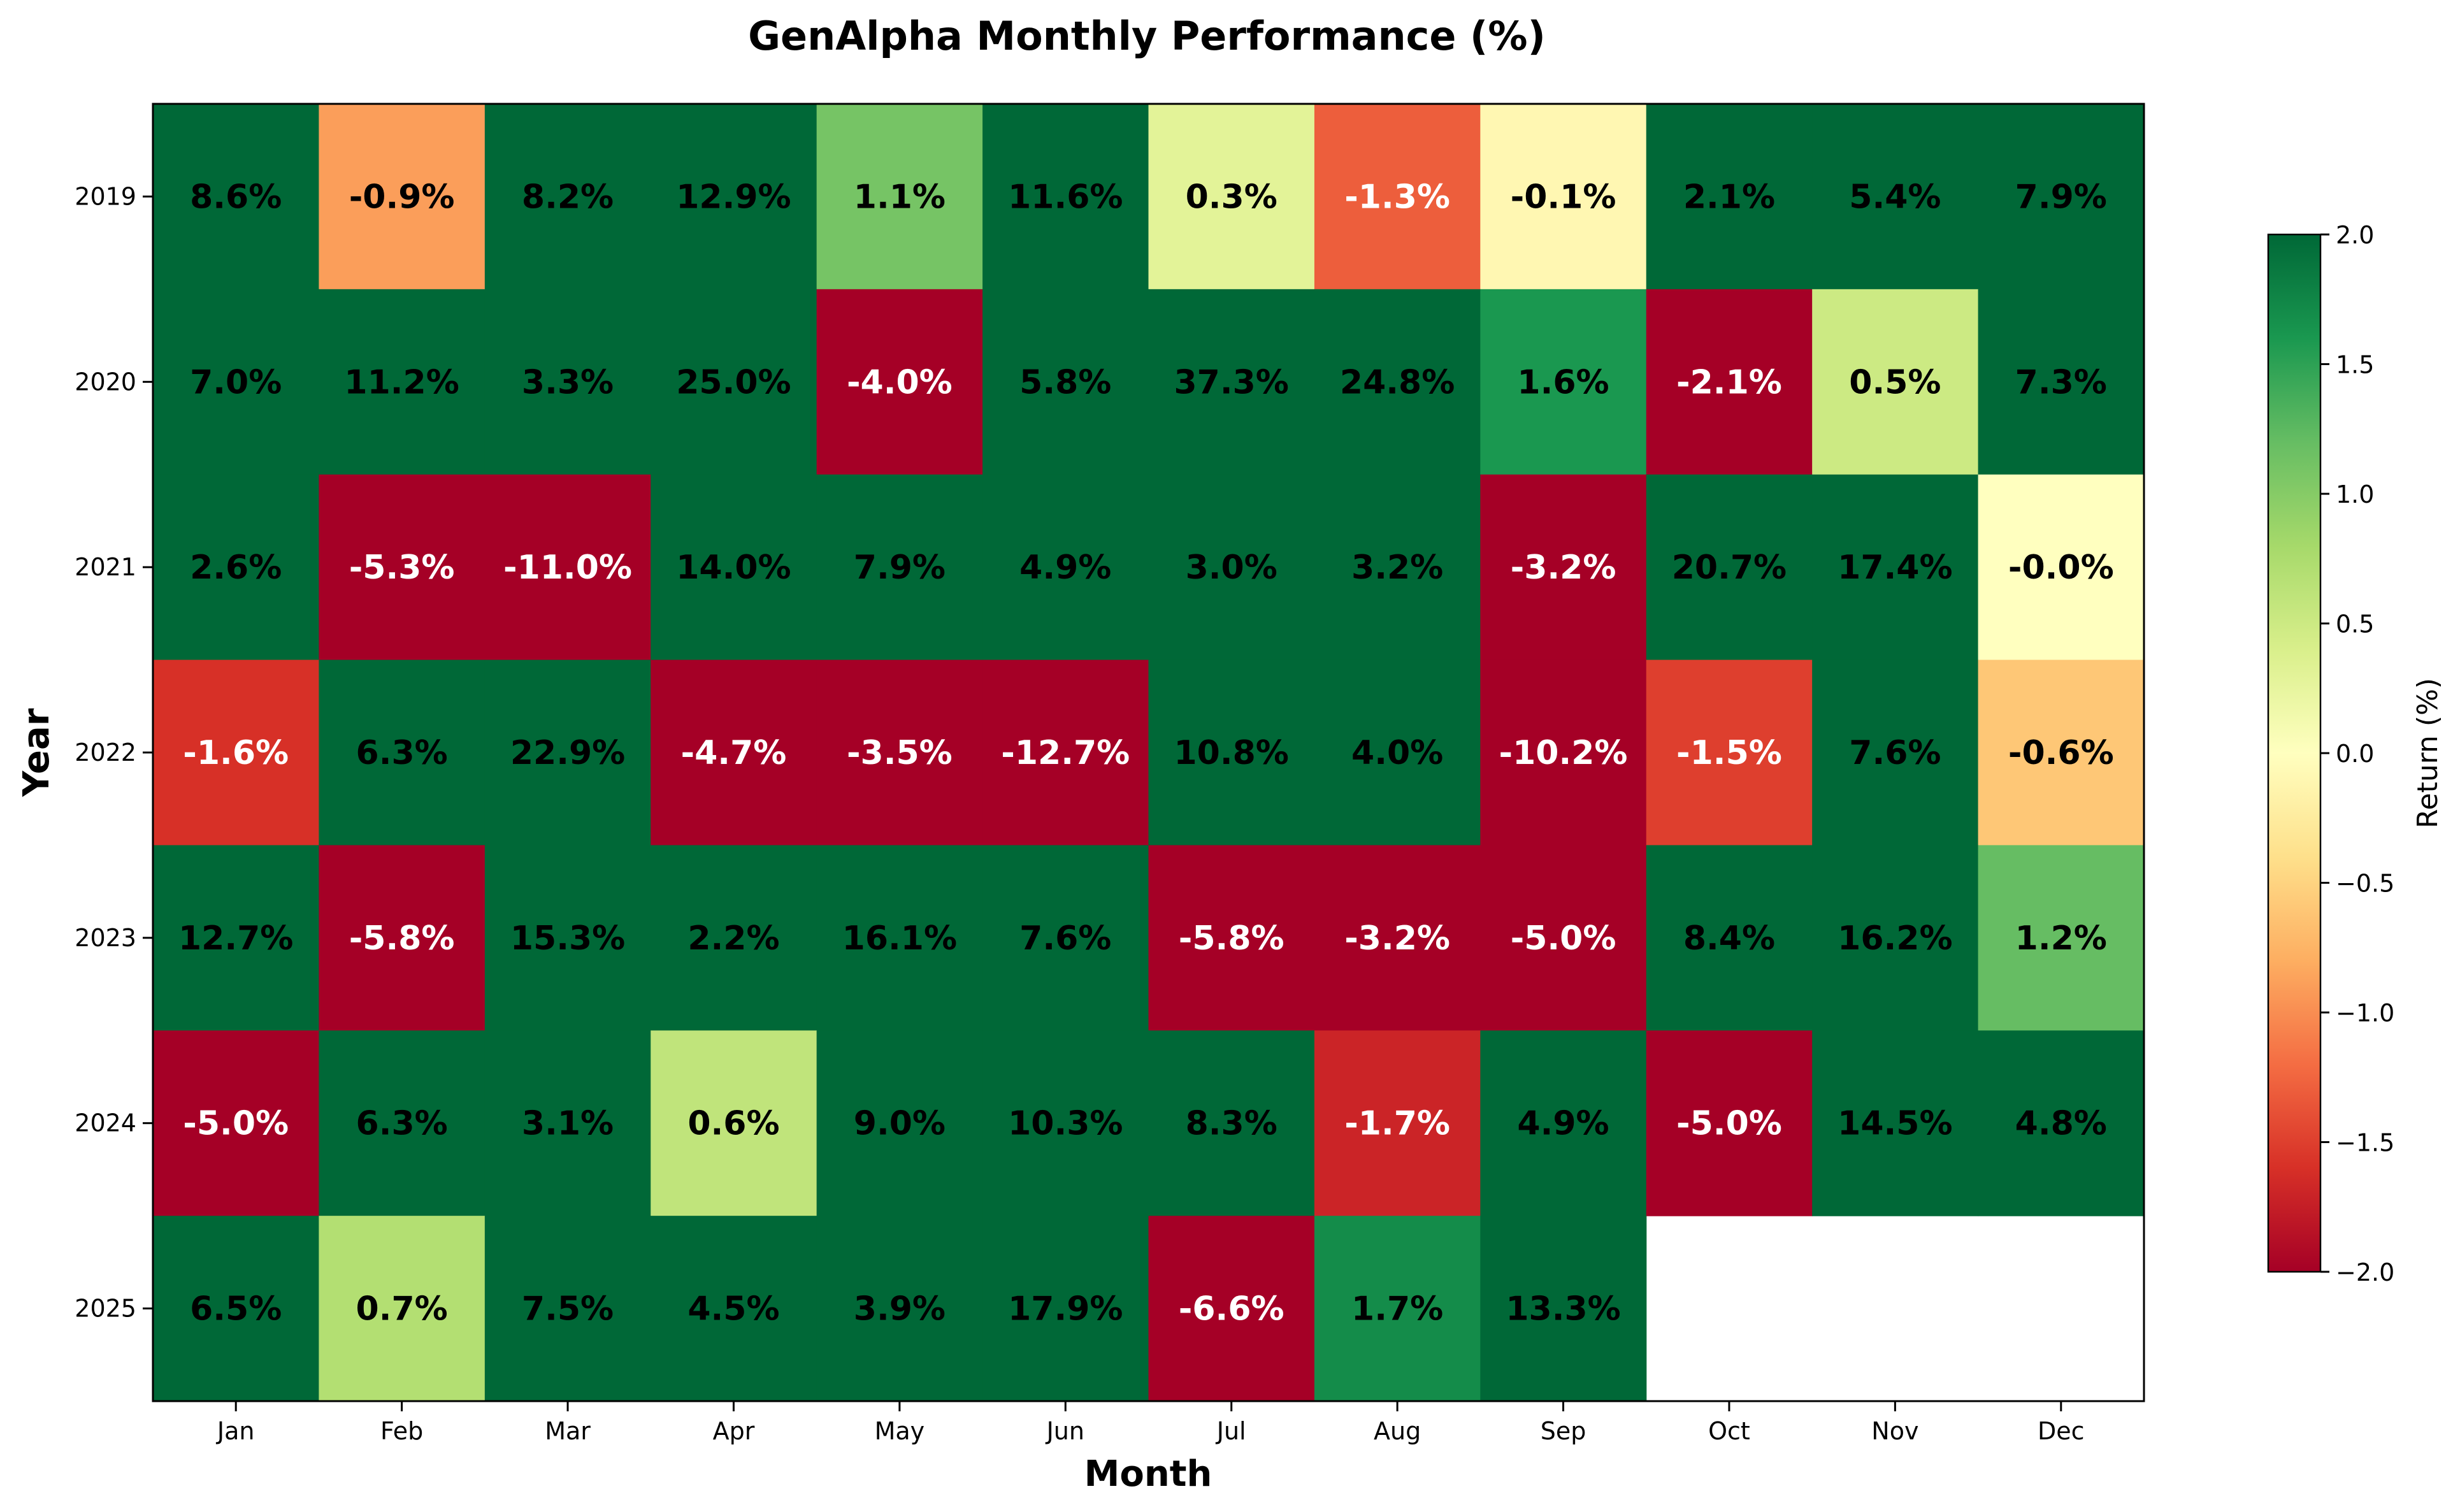 Image resolution: width=2460 pixels, height=1512 pixels. I want to click on cell-label: 16.2%, so click(1895, 938).